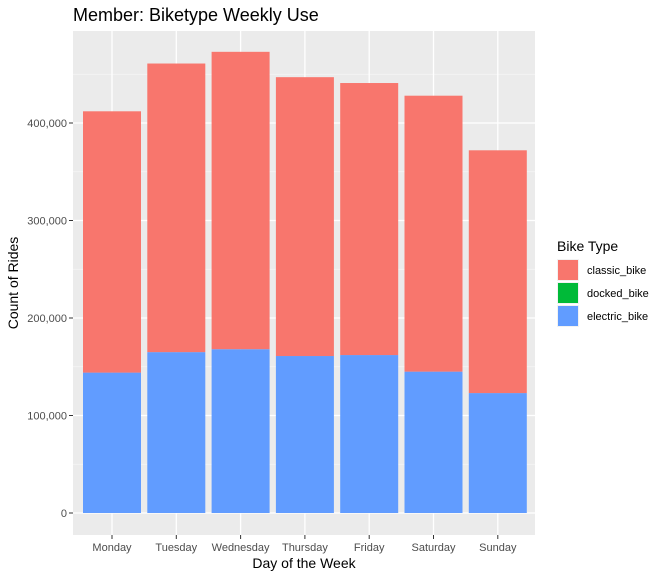 The height and width of the screenshot is (578, 668). I want to click on bar-electric-bike-monday, so click(112, 442).